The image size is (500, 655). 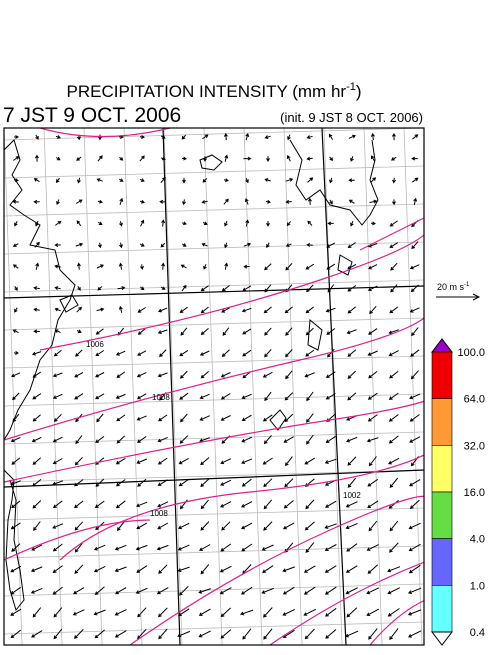 What do you see at coordinates (474, 400) in the screenshot?
I see `colorbar-label: 64.0` at bounding box center [474, 400].